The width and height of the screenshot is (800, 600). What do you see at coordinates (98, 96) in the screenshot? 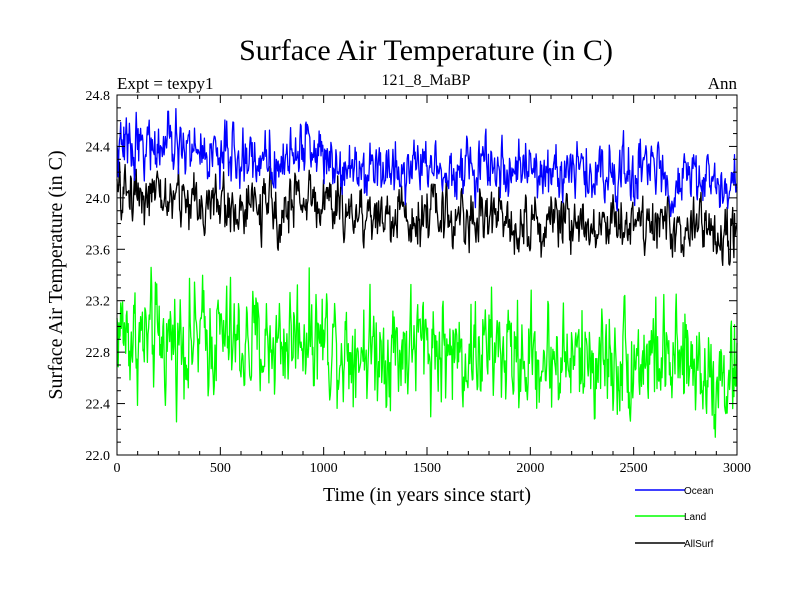
I see `y-tick-label: 24.8` at bounding box center [98, 96].